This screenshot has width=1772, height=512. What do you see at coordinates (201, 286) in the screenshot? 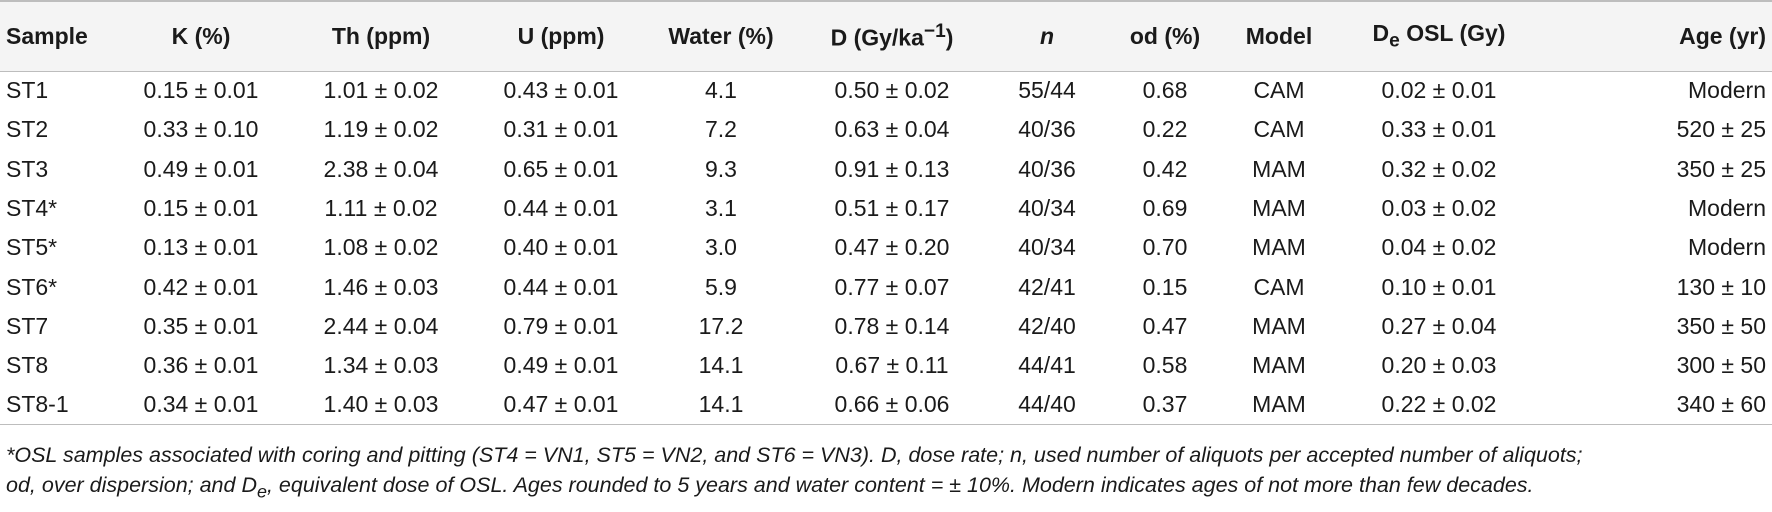
I see `table-cell: 0.42 ± 0.01` at bounding box center [201, 286].